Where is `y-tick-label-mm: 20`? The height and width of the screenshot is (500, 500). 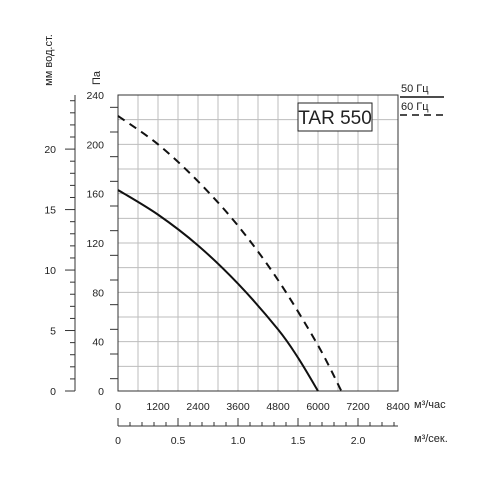
y-tick-label-mm: 20 is located at coordinates (50, 150).